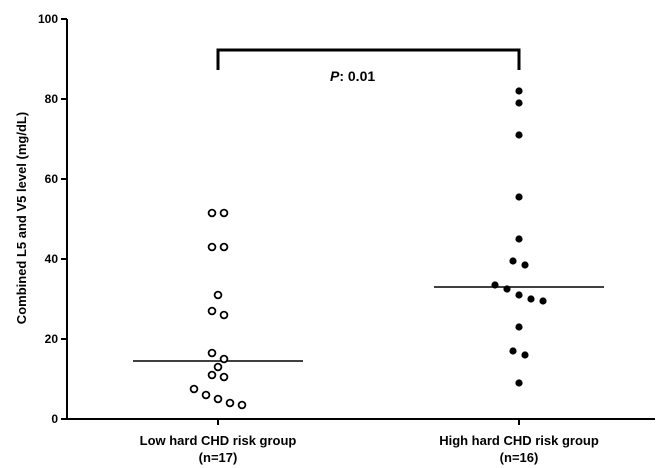  What do you see at coordinates (519, 440) in the screenshot?
I see `category-label: High hard CHD risk group` at bounding box center [519, 440].